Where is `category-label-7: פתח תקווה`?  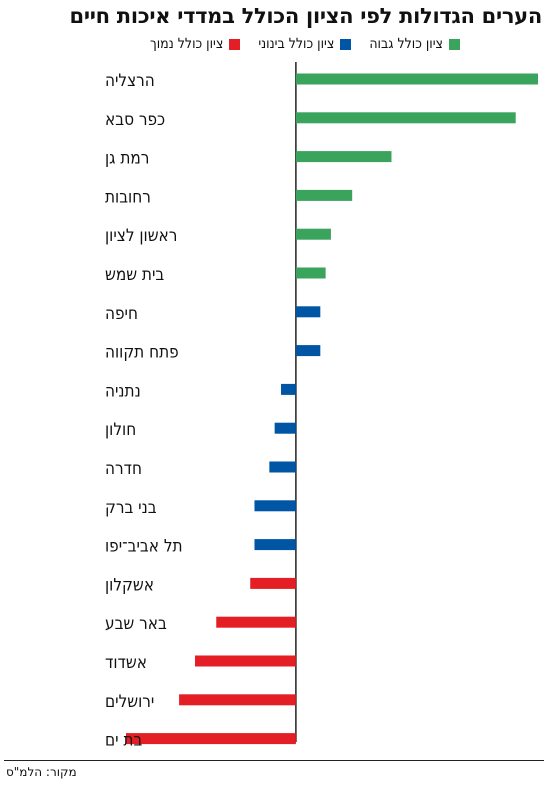 category-label-7: פתח תקווה is located at coordinates (142, 353).